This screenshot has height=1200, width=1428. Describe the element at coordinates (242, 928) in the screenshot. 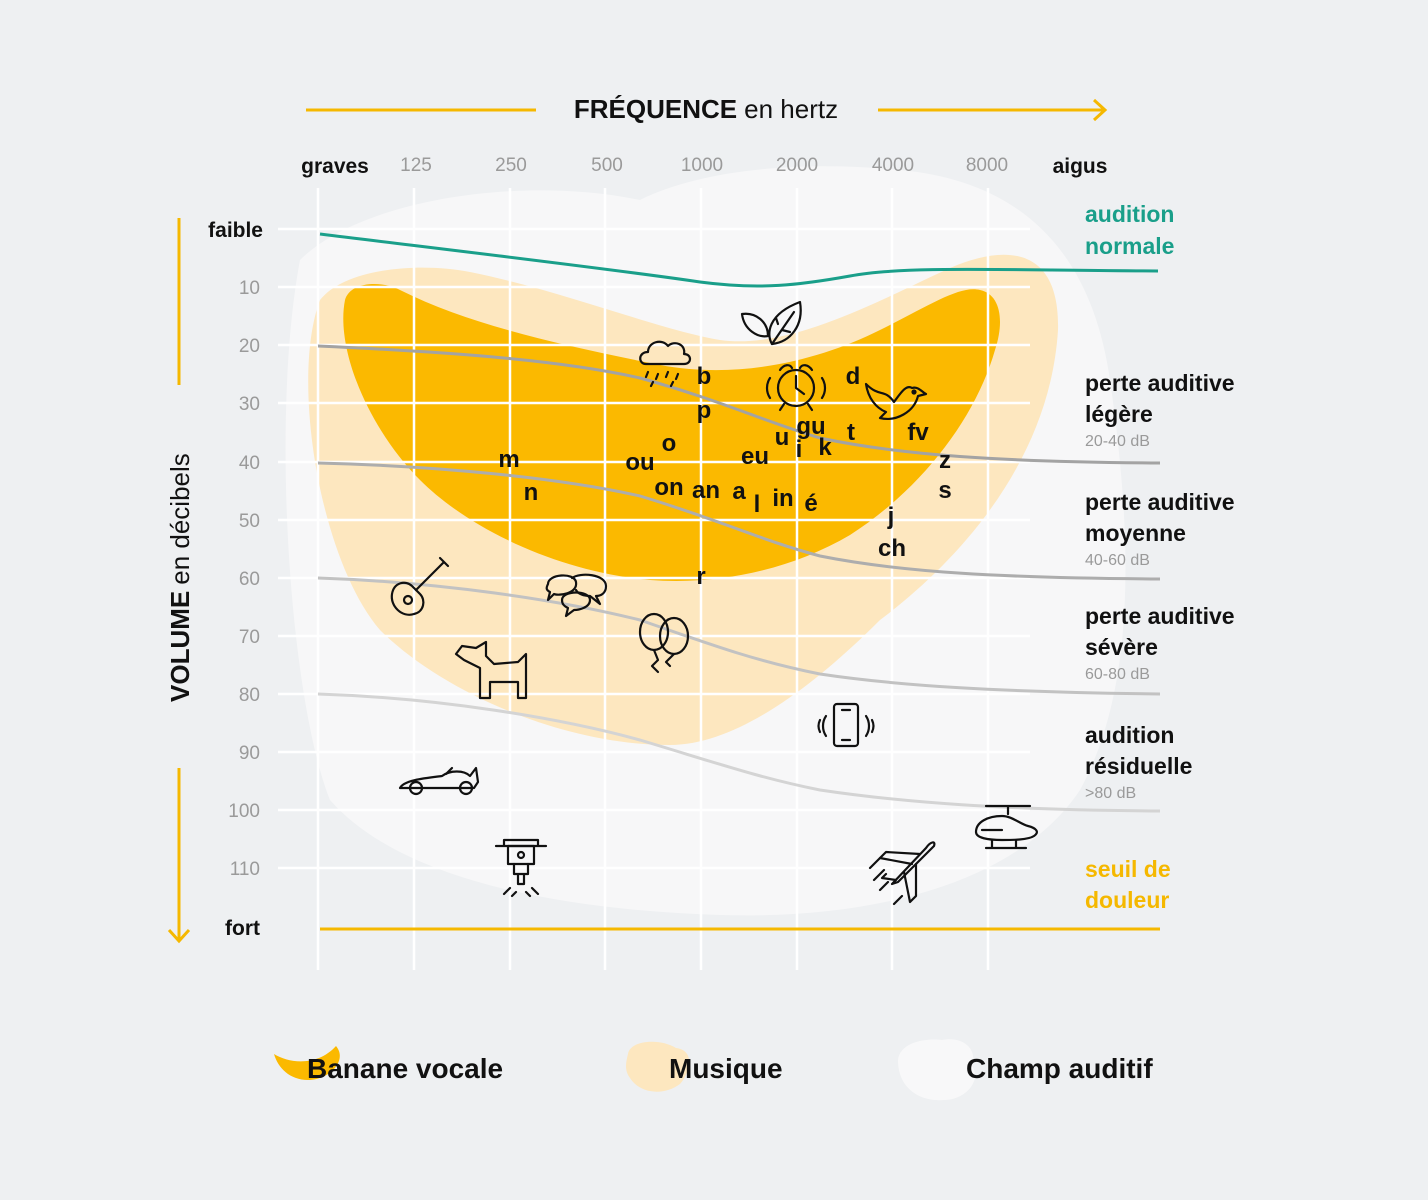

I see `y-axis-bottom-label: fort` at that location.